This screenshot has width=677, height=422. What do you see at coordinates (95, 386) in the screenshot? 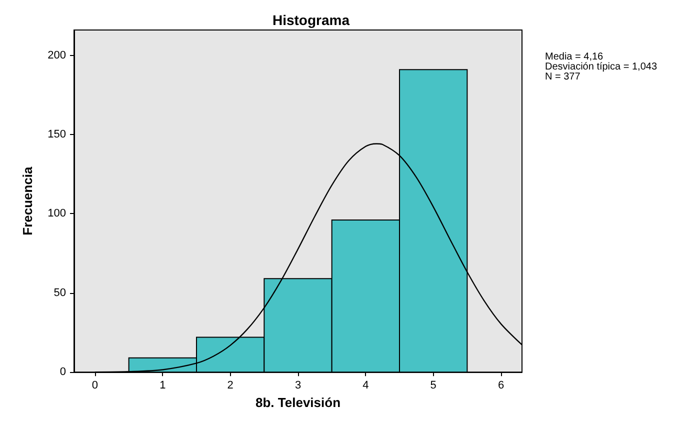
I see `x-tick-label: 0` at bounding box center [95, 386].